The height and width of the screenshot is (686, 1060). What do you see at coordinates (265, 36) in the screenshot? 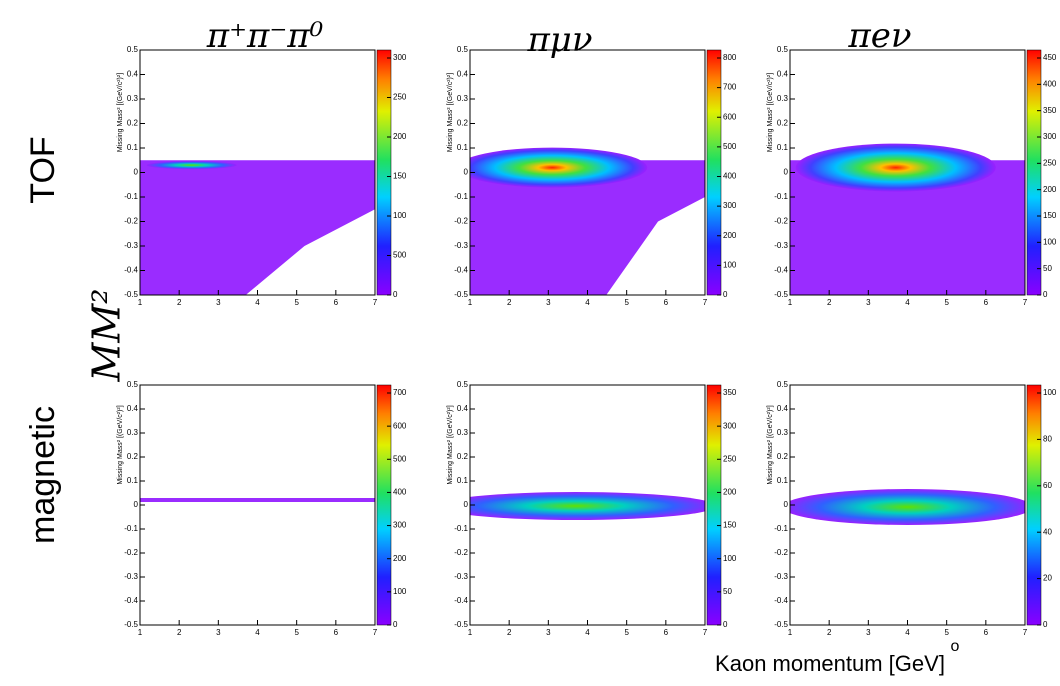
I see `column-title: π⁺π⁻π⁰` at bounding box center [265, 36].